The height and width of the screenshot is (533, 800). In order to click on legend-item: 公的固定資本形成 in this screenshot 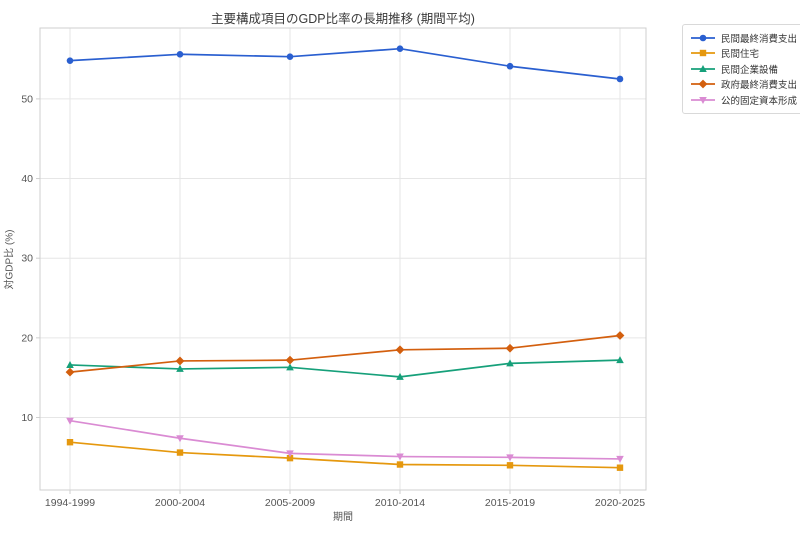, I will do `click(743, 100)`.